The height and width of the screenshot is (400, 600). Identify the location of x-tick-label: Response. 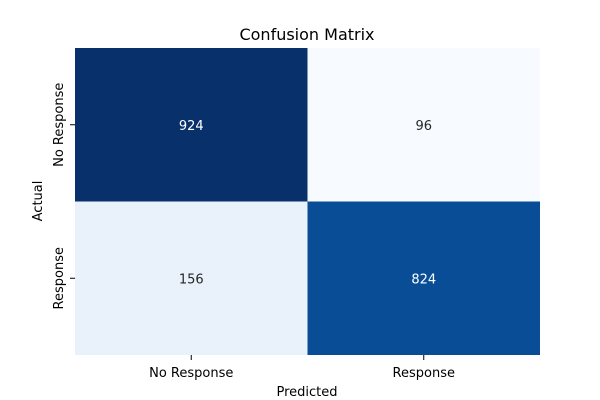
(424, 373).